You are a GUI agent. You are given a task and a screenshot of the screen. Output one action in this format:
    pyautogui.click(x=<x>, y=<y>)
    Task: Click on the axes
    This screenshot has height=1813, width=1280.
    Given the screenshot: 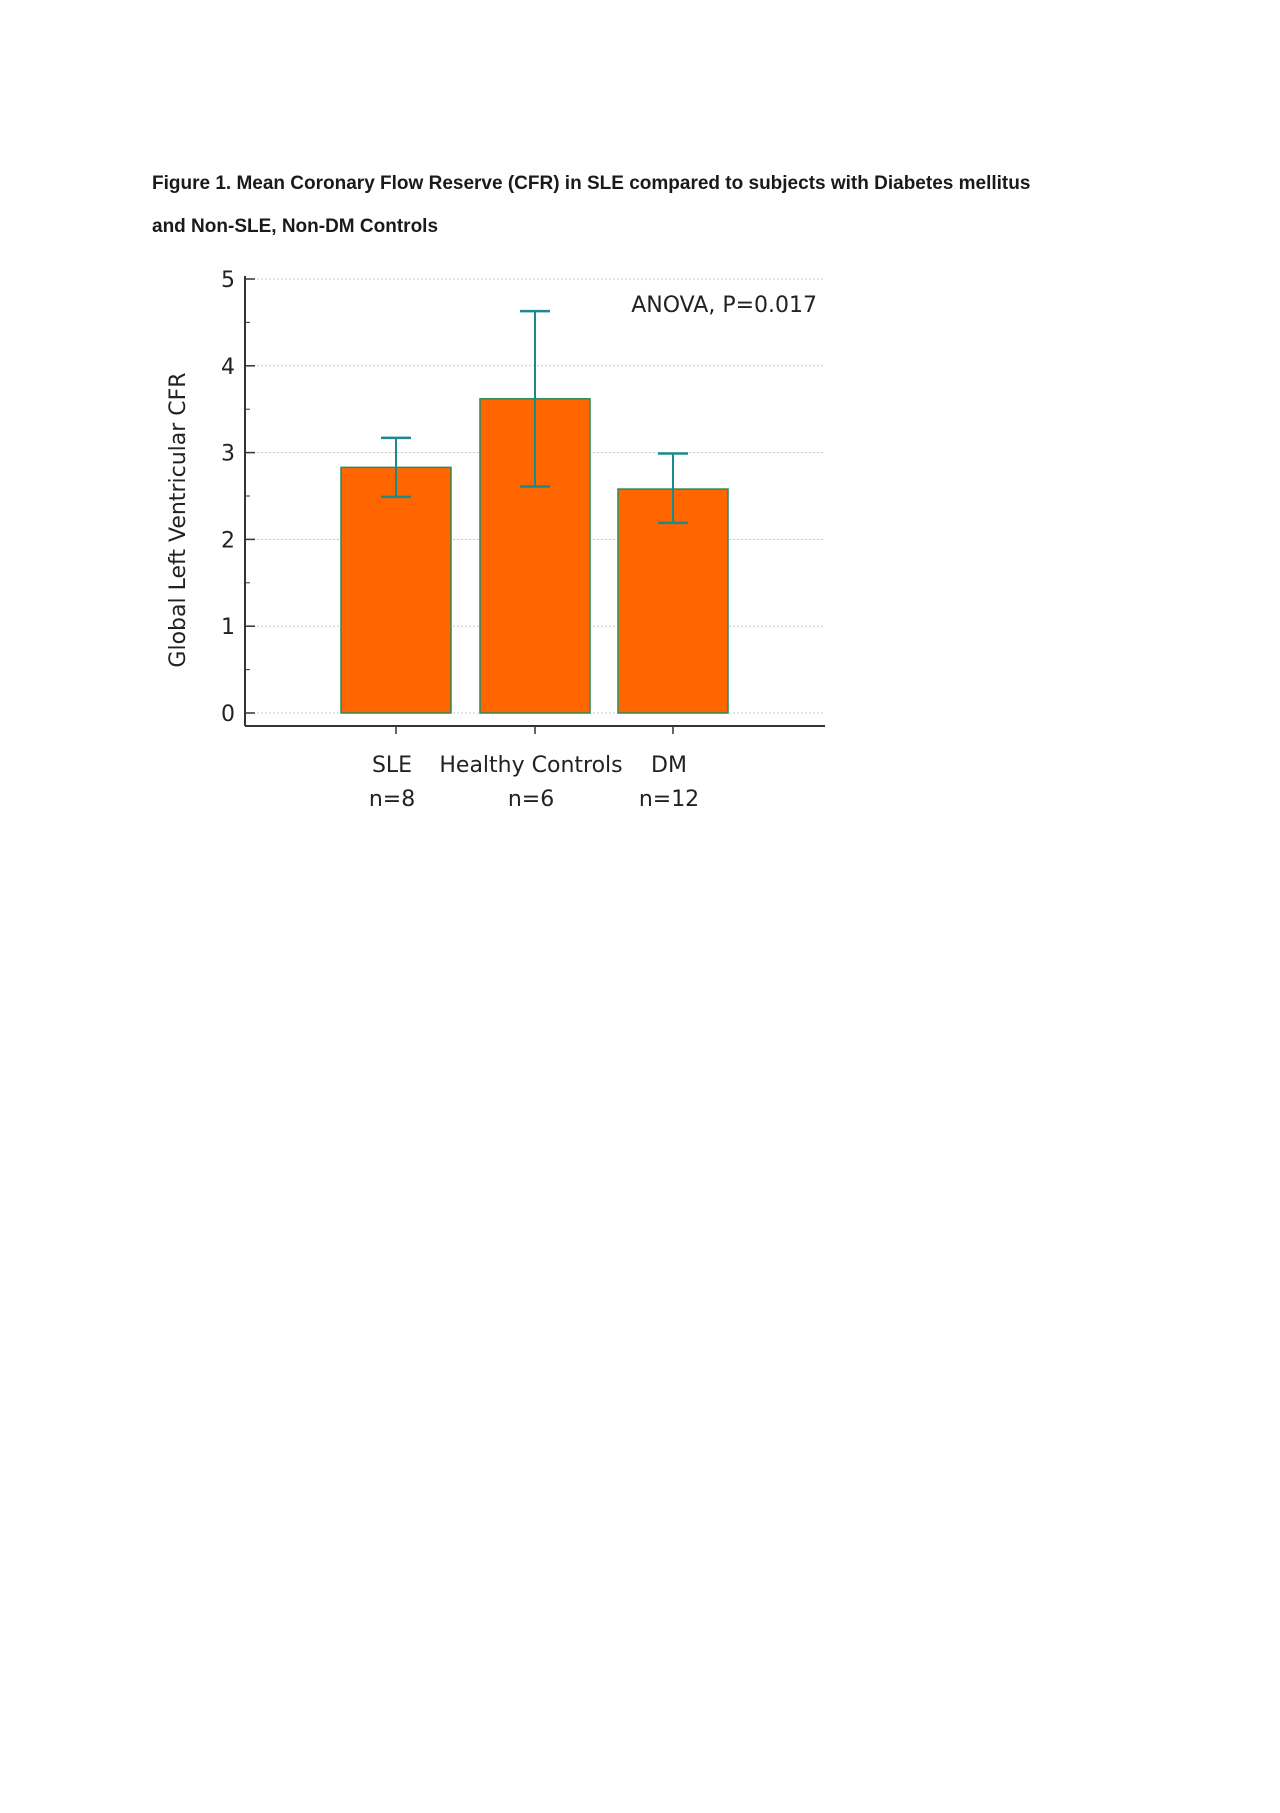 What is the action you would take?
    pyautogui.click(x=534, y=505)
    